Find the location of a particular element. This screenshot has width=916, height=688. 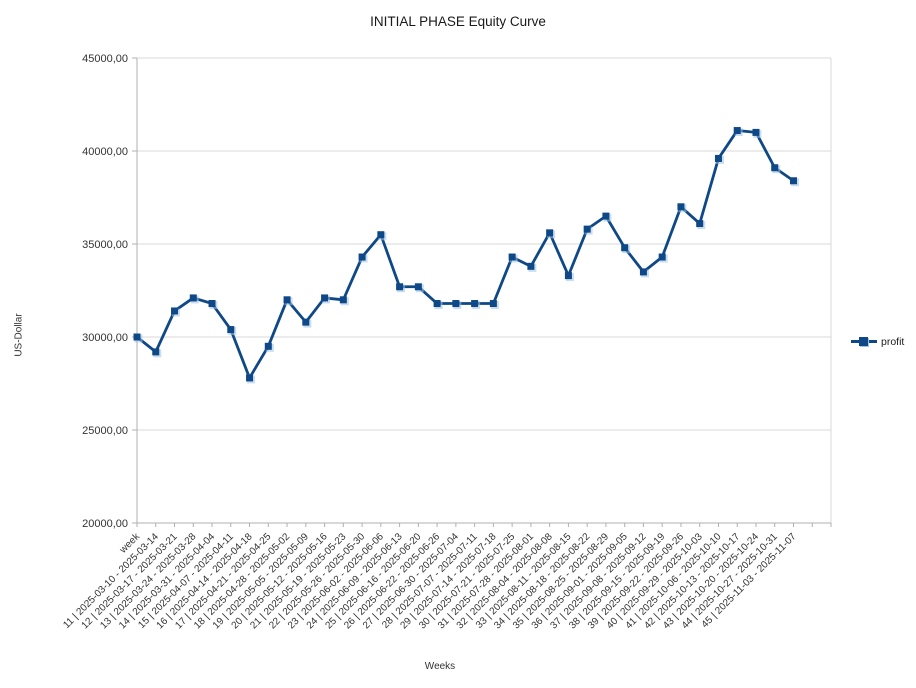

y-axis-tick-label: 20000,00 is located at coordinates (105, 524).